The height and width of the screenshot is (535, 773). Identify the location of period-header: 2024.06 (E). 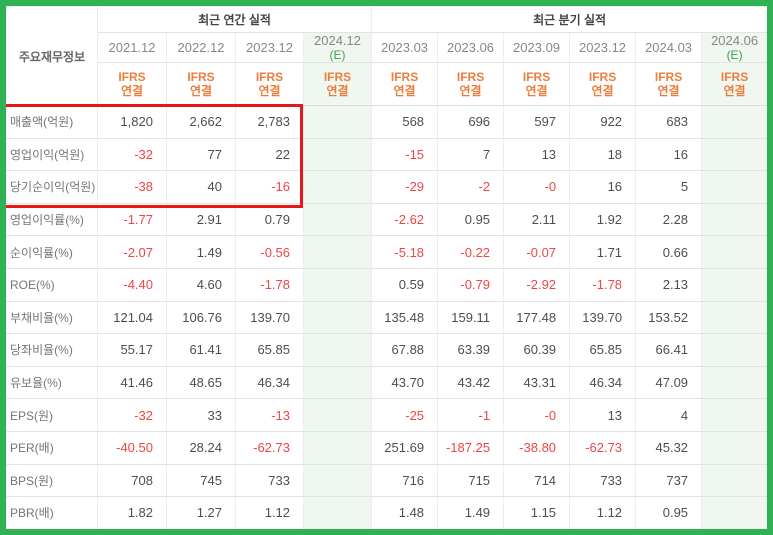
(734, 47).